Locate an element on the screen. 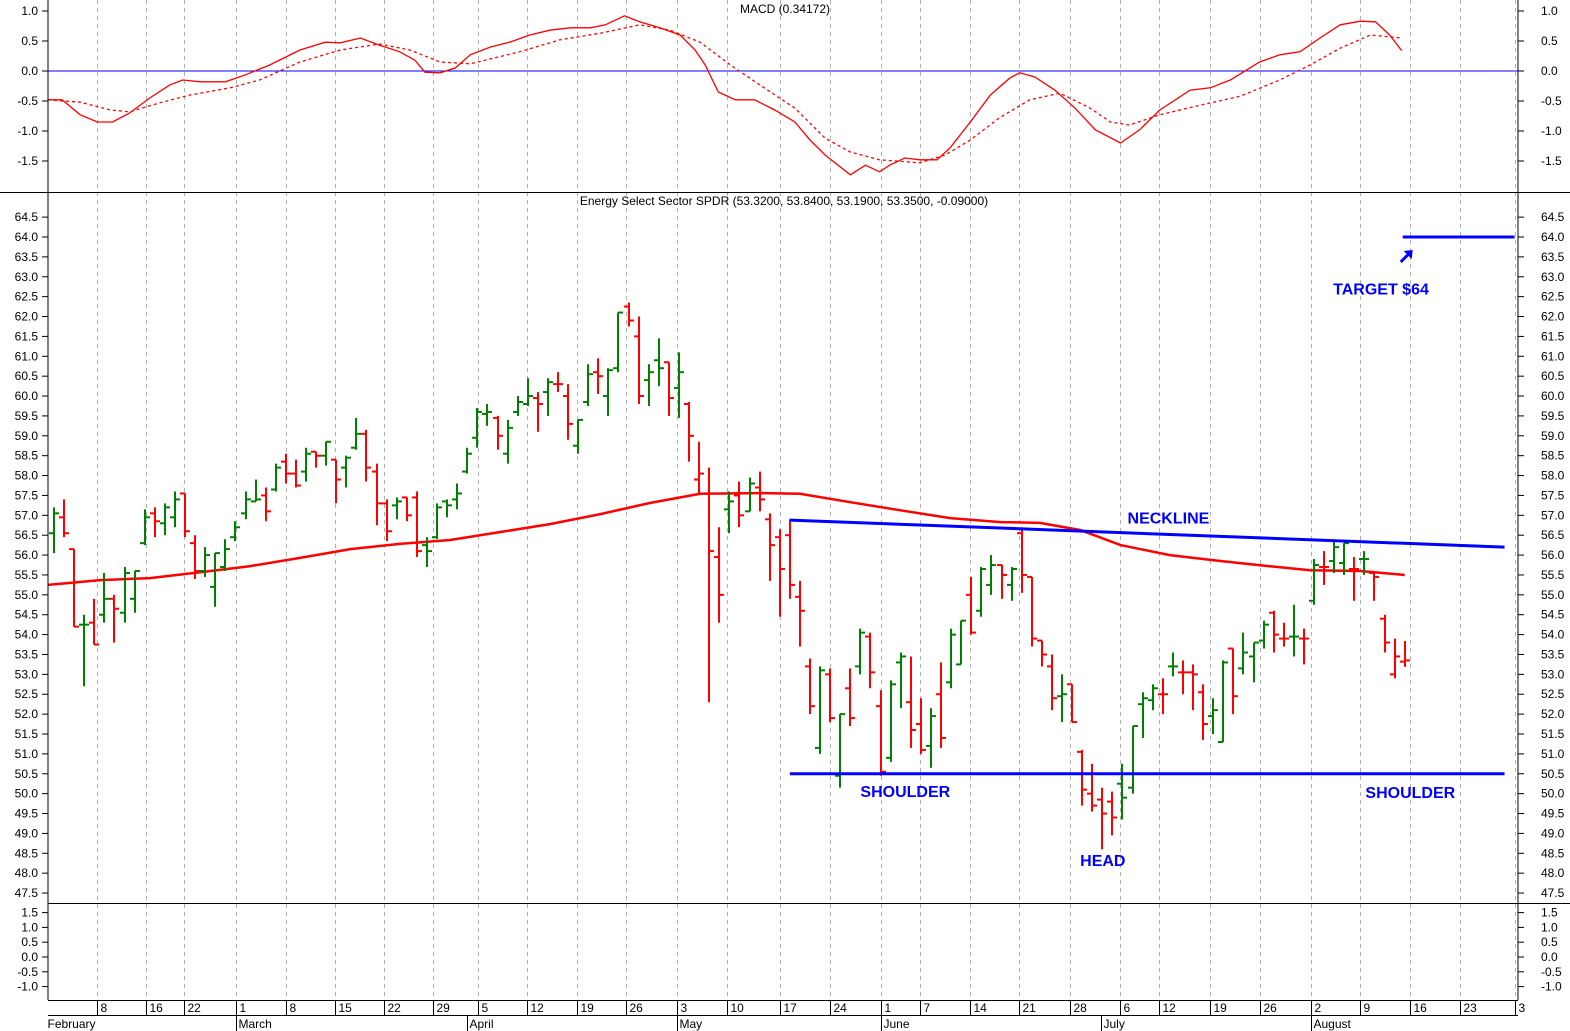  price-ytick-right: 56.0 is located at coordinates (1553, 555).